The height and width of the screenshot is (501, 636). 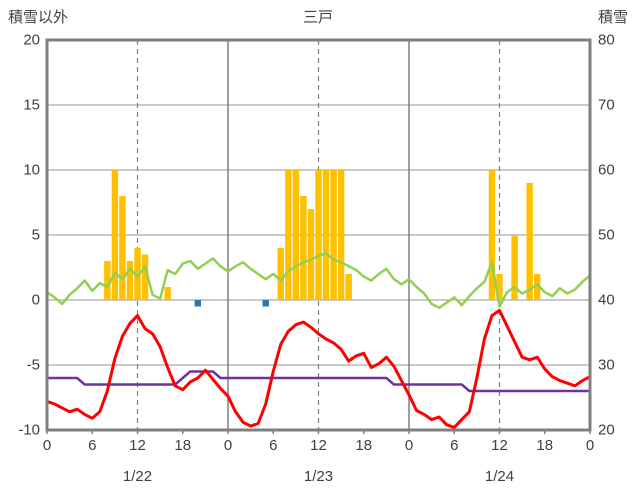 I want to click on right-axis-tick-label: 70, so click(x=606, y=105).